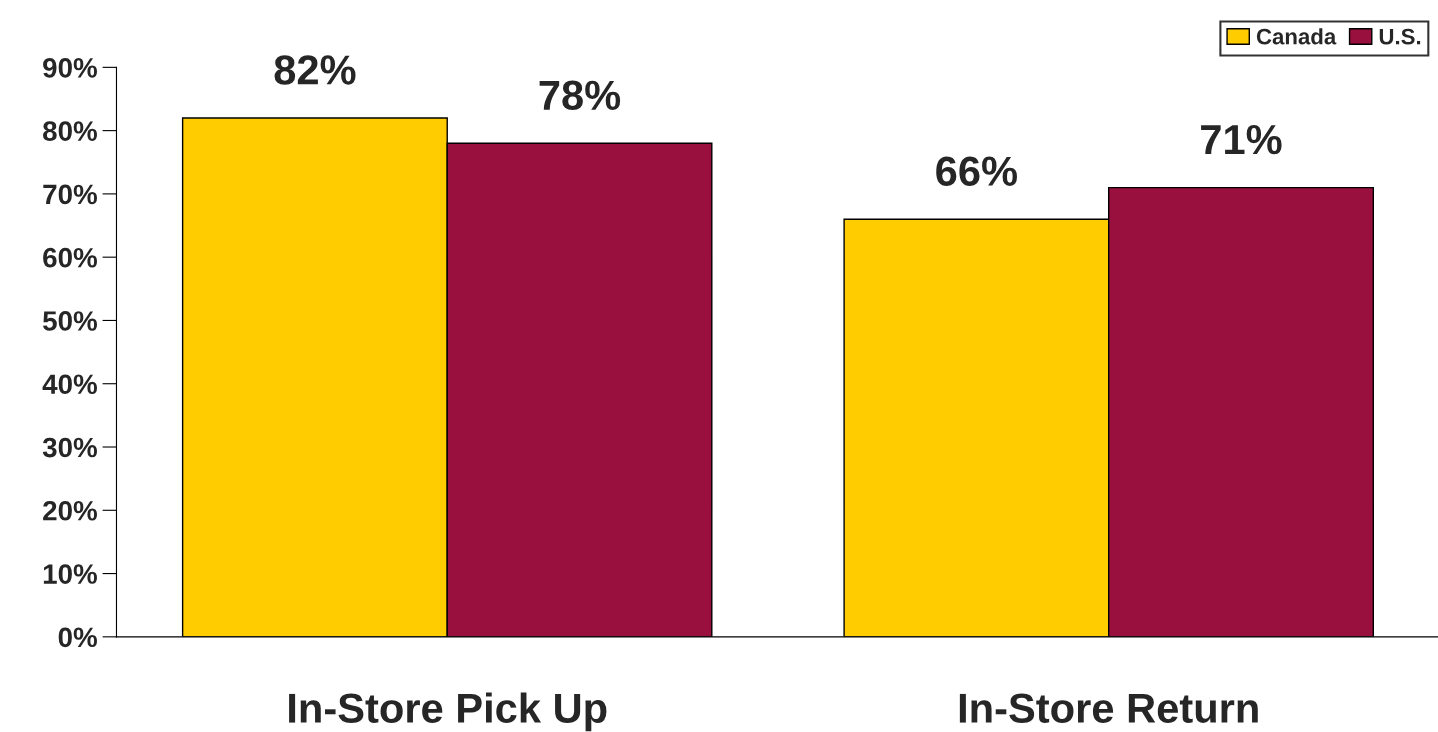 This screenshot has height=732, width=1438. I want to click on x-tick-label: In-Store Return, so click(1108, 708).